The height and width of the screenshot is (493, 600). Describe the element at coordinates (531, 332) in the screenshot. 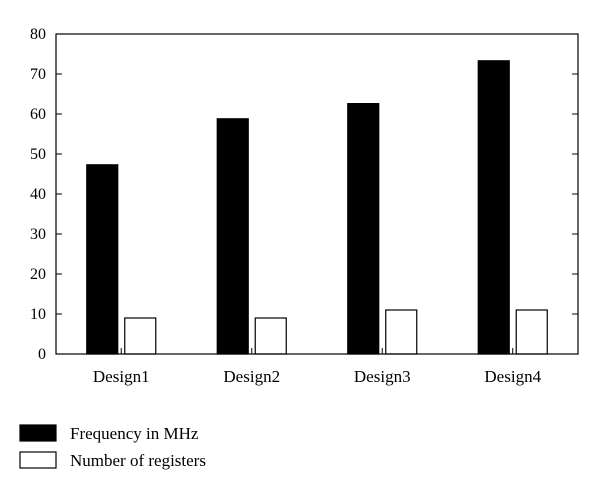

I see `bar-registers-design4` at that location.